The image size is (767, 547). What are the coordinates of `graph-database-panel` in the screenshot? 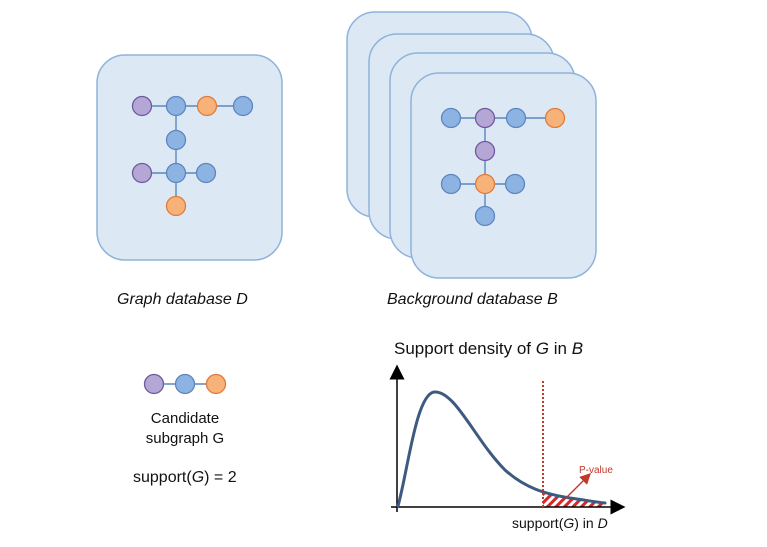 It's located at (189, 157).